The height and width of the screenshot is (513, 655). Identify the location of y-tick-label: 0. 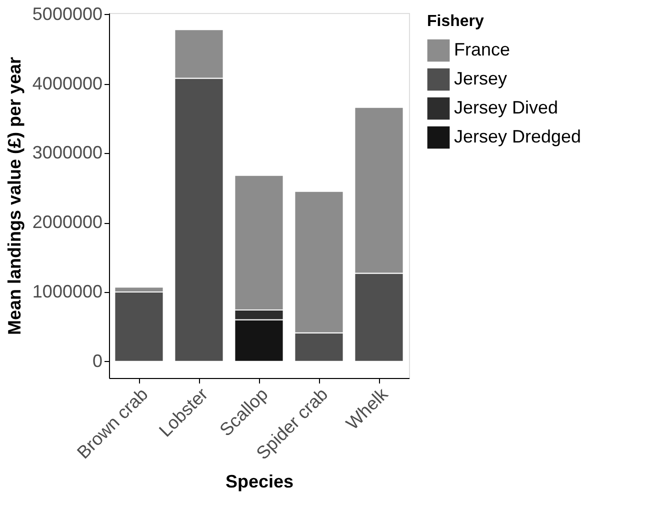
(97, 360).